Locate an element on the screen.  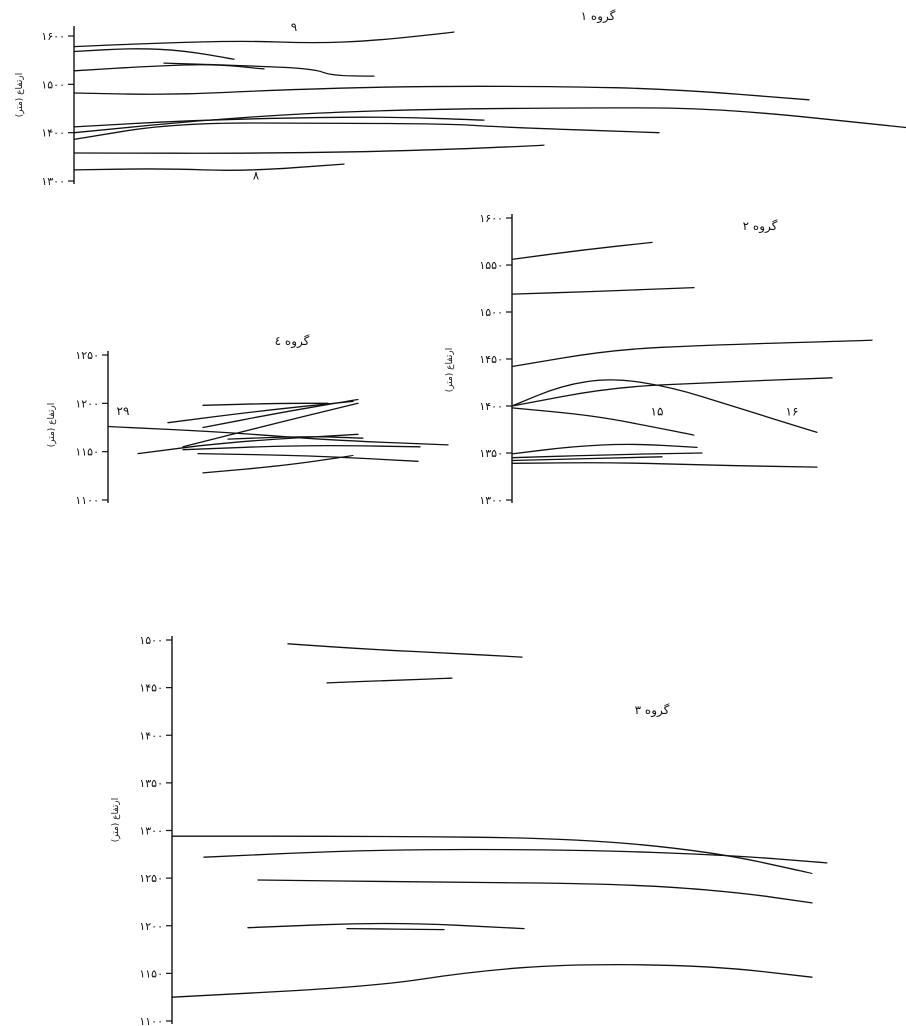
chart-group-4: ۱۱۰۰ ۱۱۵۰ ۱۲۰۰ ۱۲۵۰ گروه ٤ ارتفاع (متر) ۲۹ is located at coordinates (248, 420).